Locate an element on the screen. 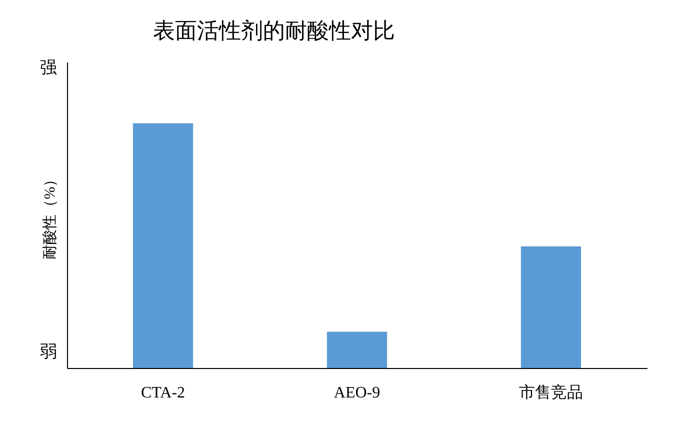 The height and width of the screenshot is (421, 674). x-tick-label: AEO-9 is located at coordinates (357, 393).